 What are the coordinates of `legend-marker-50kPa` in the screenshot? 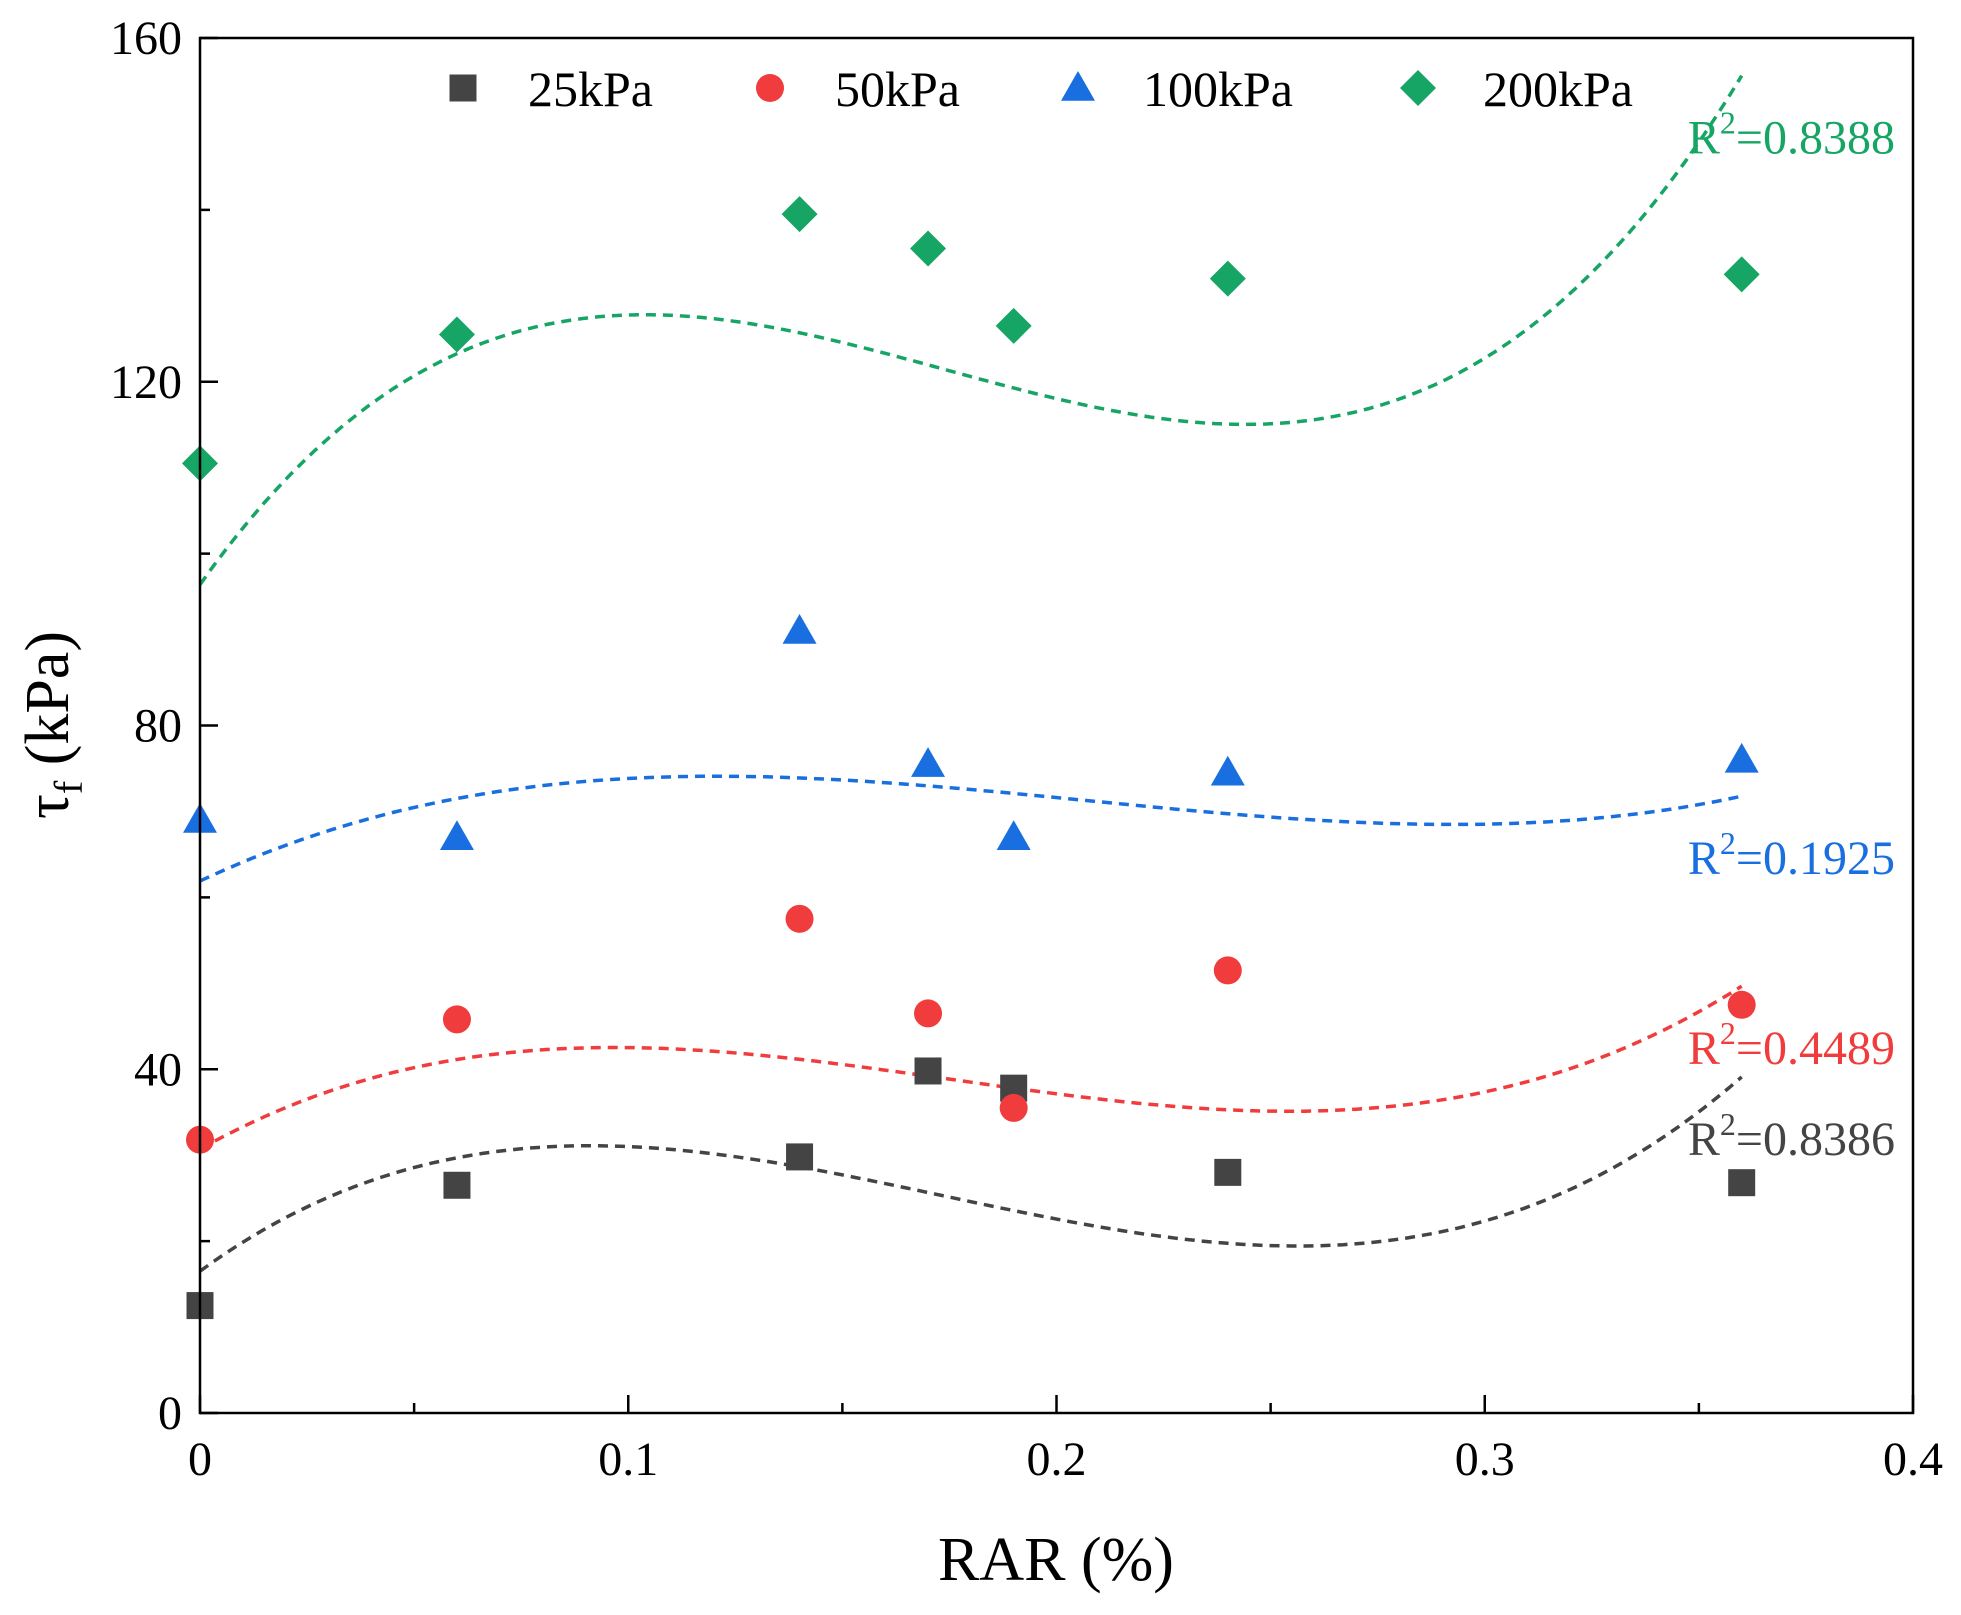 It's located at (770, 88).